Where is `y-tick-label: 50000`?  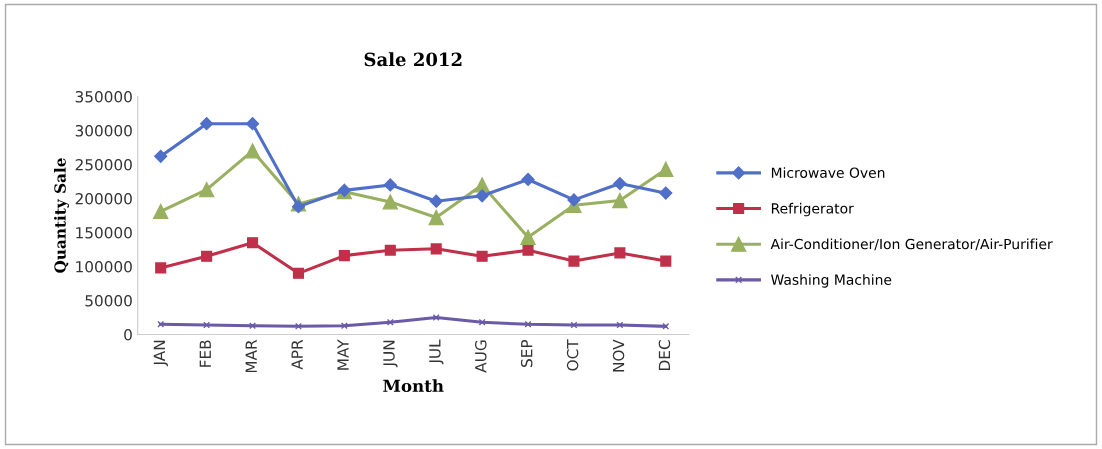 y-tick-label: 50000 is located at coordinates (108, 300).